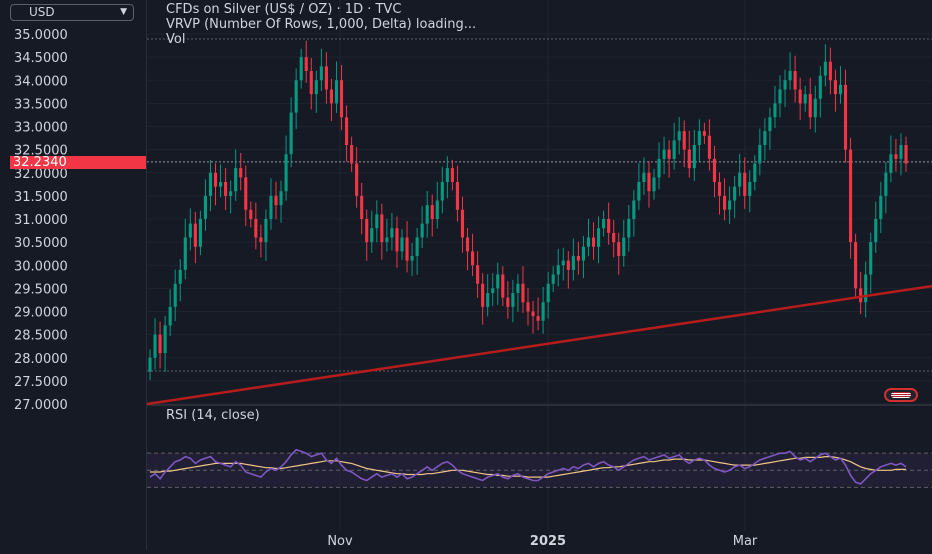 The width and height of the screenshot is (932, 554). What do you see at coordinates (41, 289) in the screenshot?
I see `y-tick-label: 29.5000` at bounding box center [41, 289].